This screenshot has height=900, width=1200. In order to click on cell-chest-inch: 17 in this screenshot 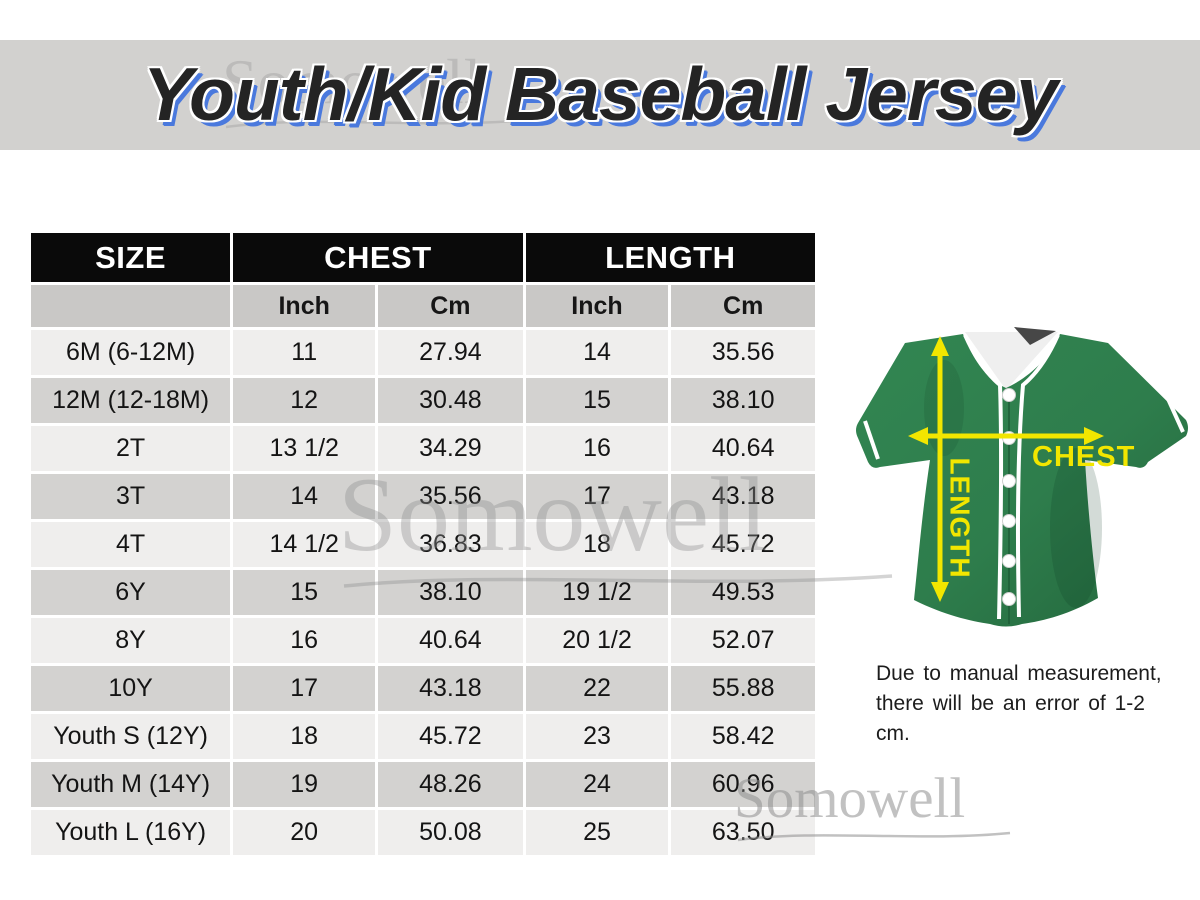, I will do `click(304, 688)`.